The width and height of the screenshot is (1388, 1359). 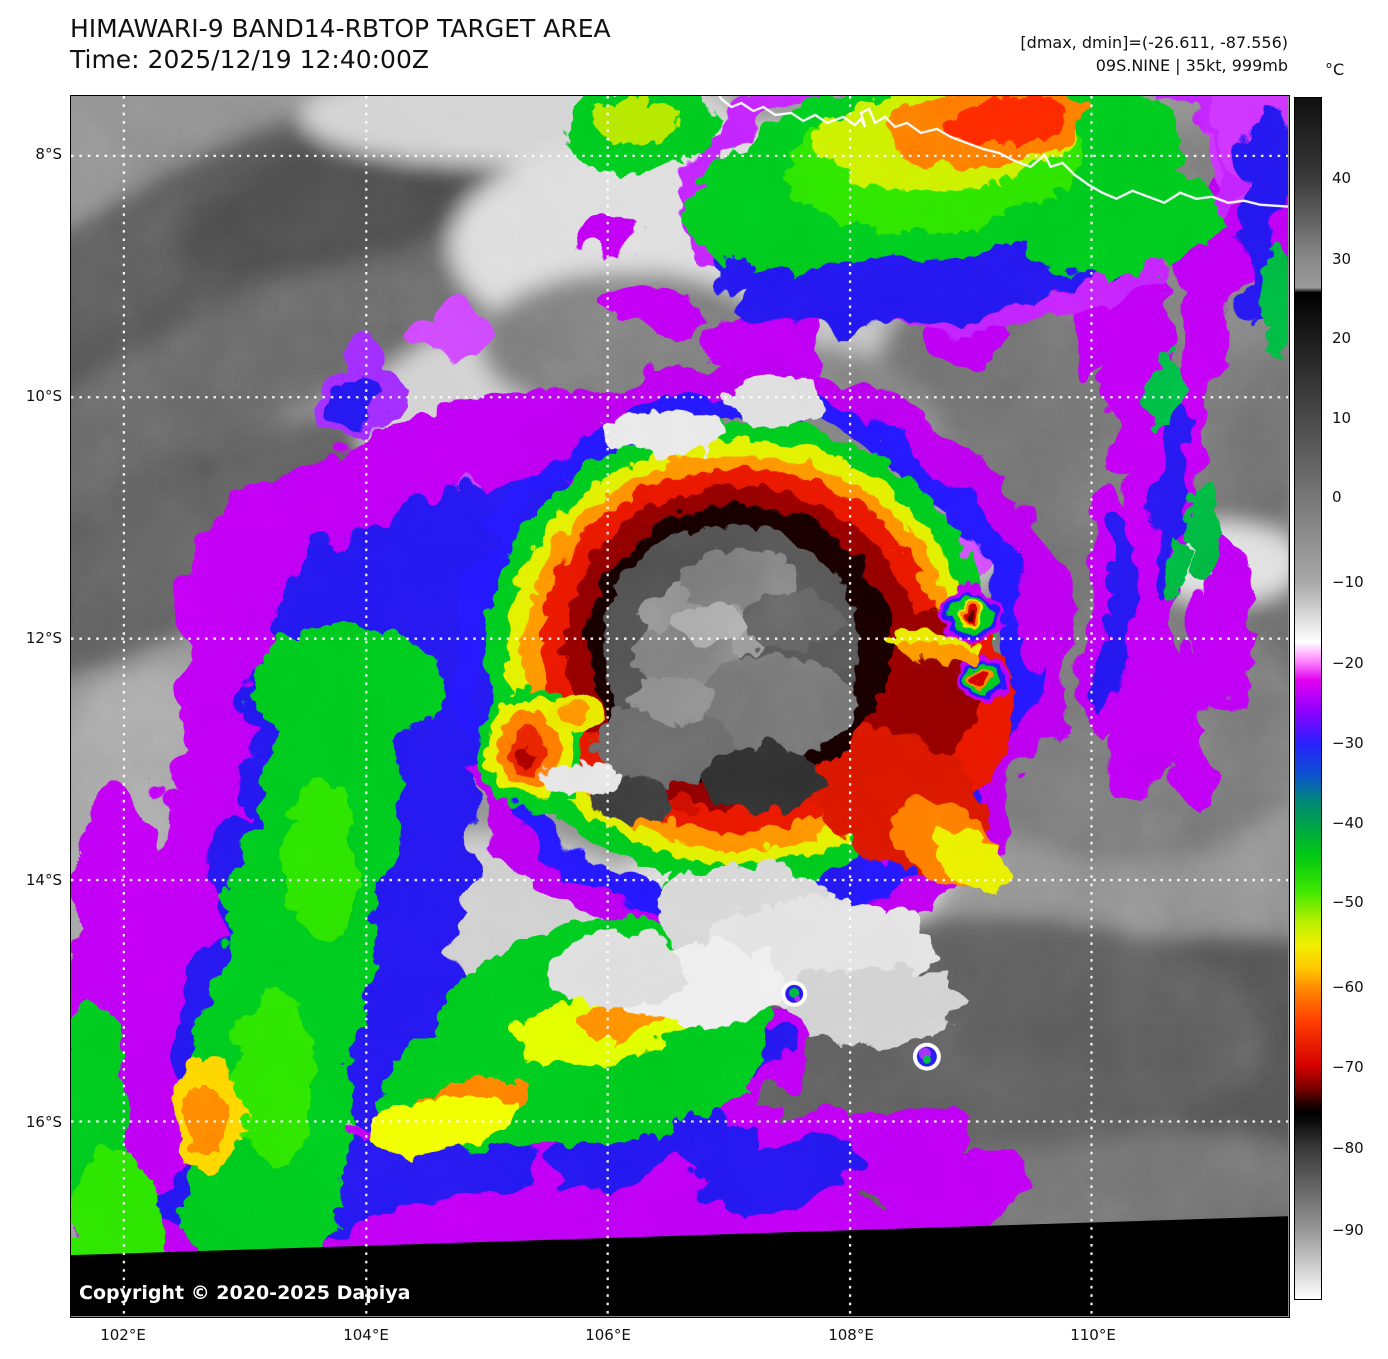 I want to click on lon-label-110e: 110°E, so click(x=1093, y=1335).